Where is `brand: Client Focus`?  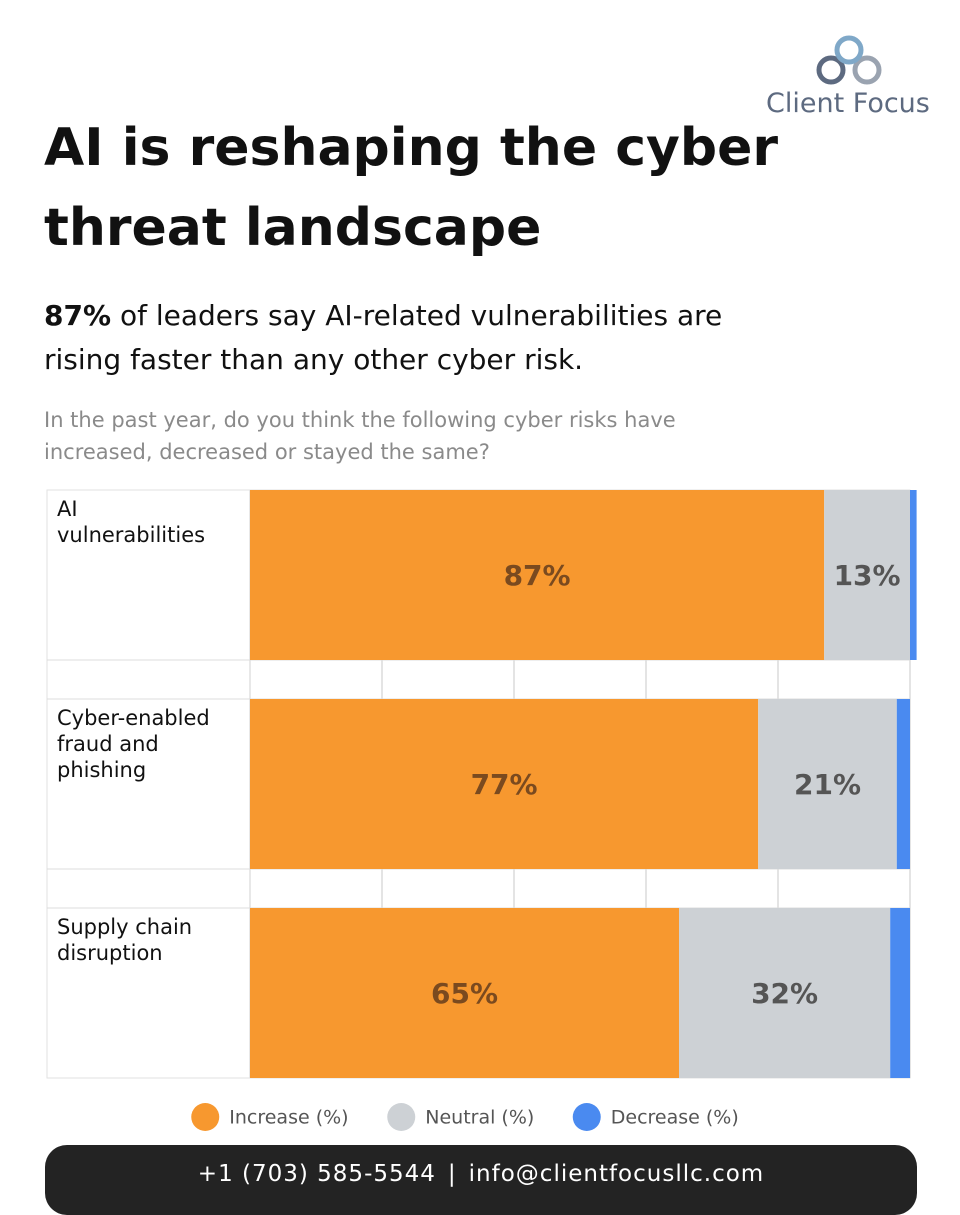 brand: Client Focus is located at coordinates (848, 103).